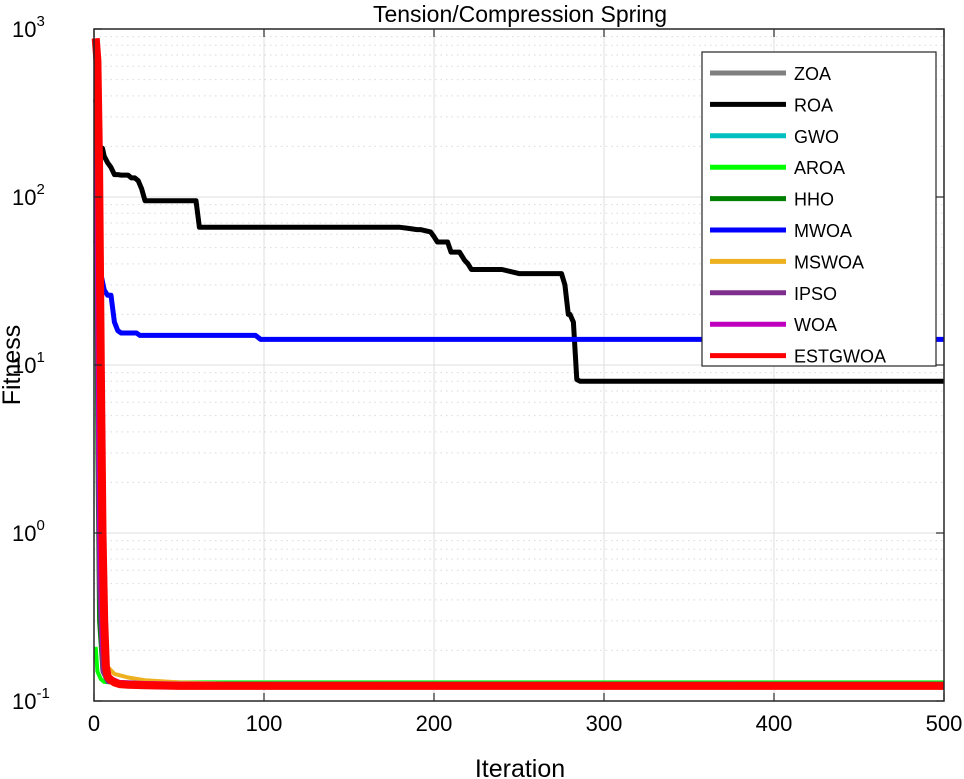 The image size is (964, 779). What do you see at coordinates (28, 363) in the screenshot?
I see `y-tick-label: 10¹` at bounding box center [28, 363].